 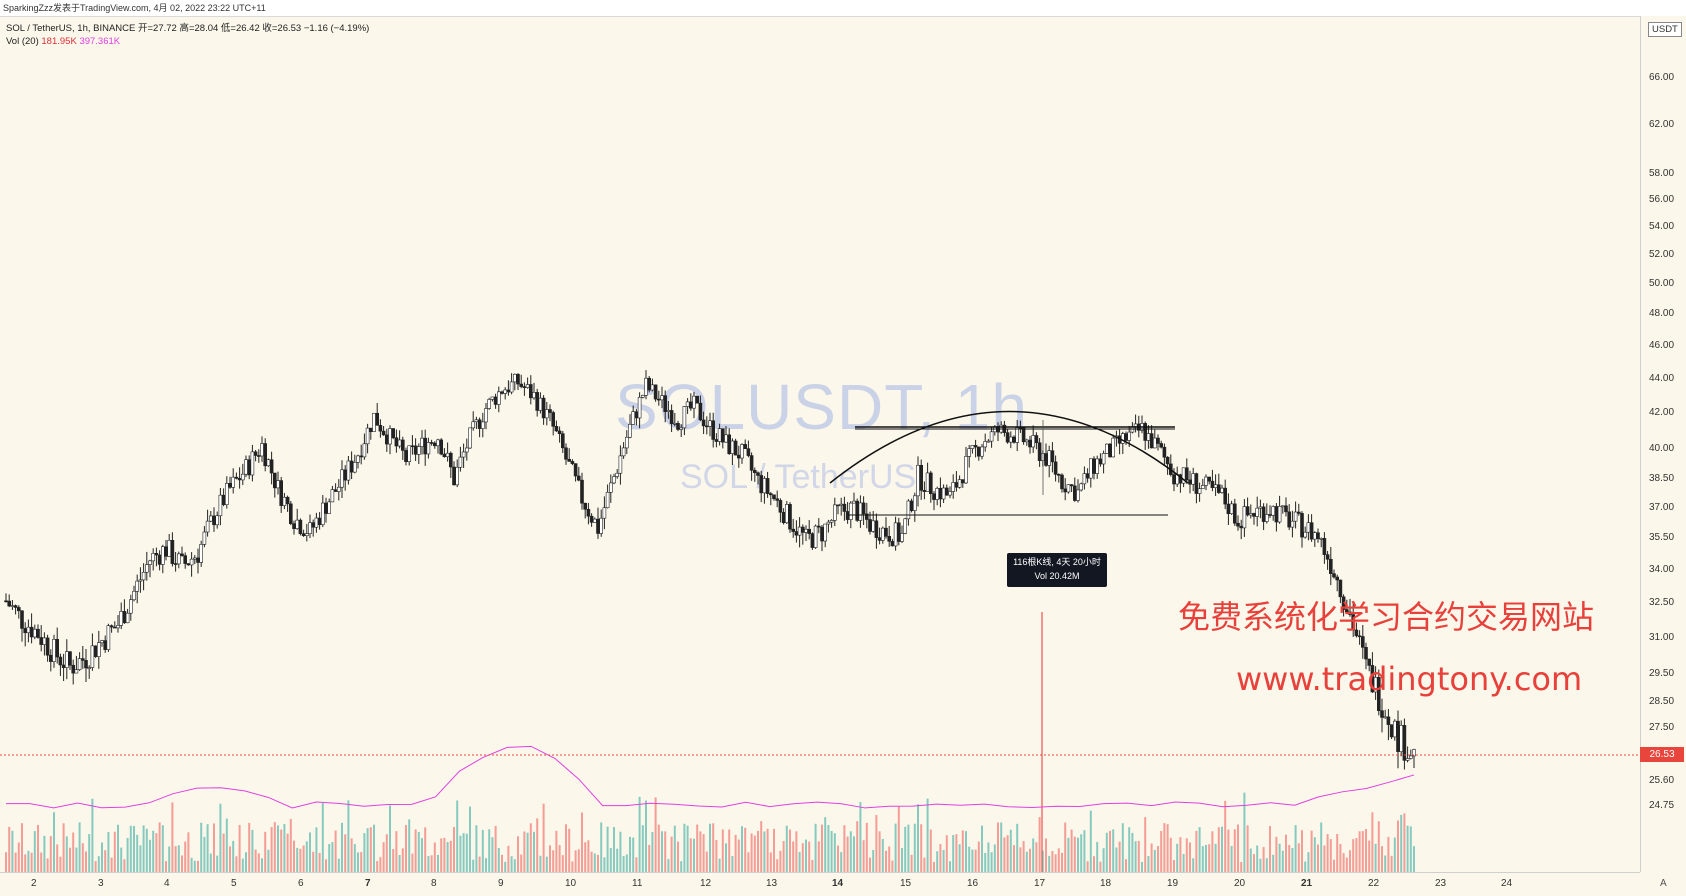 What do you see at coordinates (820, 884) in the screenshot?
I see `time-axis: 2 3 4 5 6 7 8 9 10 11 12 13 14 15 16 17 18 19 20 21 22 23 24` at bounding box center [820, 884].